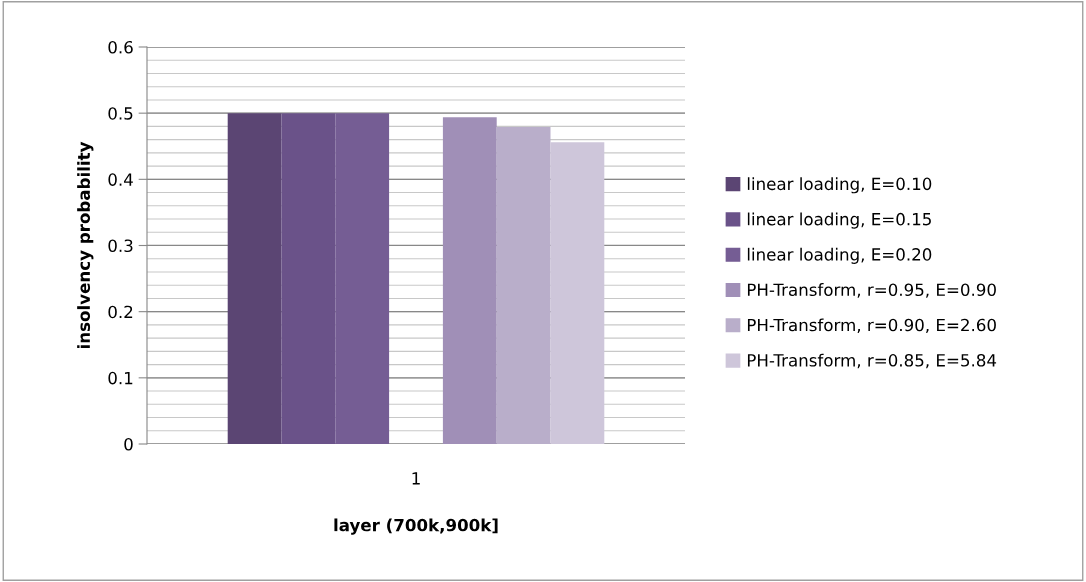 This screenshot has width=1086, height=582. What do you see at coordinates (120, 179) in the screenshot?
I see `y-tick-label: 0.4` at bounding box center [120, 179].